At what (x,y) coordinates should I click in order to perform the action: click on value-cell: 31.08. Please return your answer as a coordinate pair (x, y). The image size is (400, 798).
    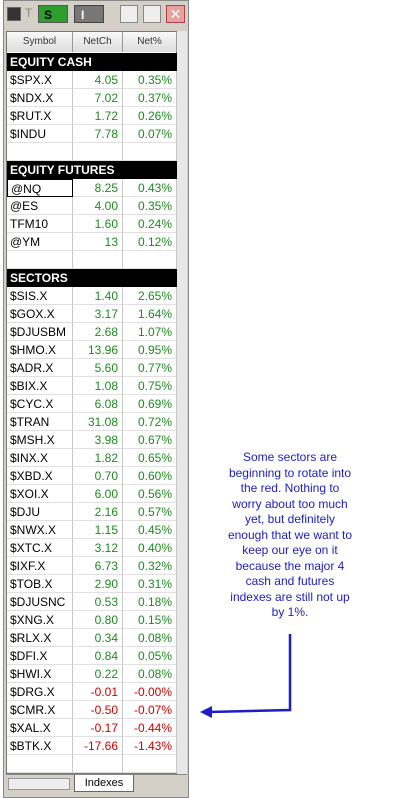
    Looking at the image, I should click on (98, 422).